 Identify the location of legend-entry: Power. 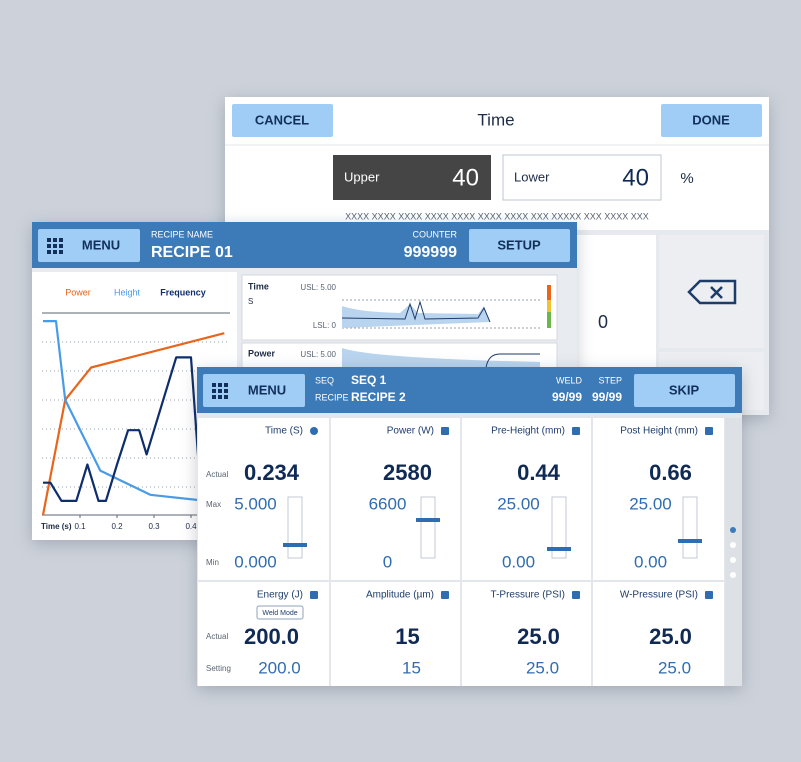
(78, 292).